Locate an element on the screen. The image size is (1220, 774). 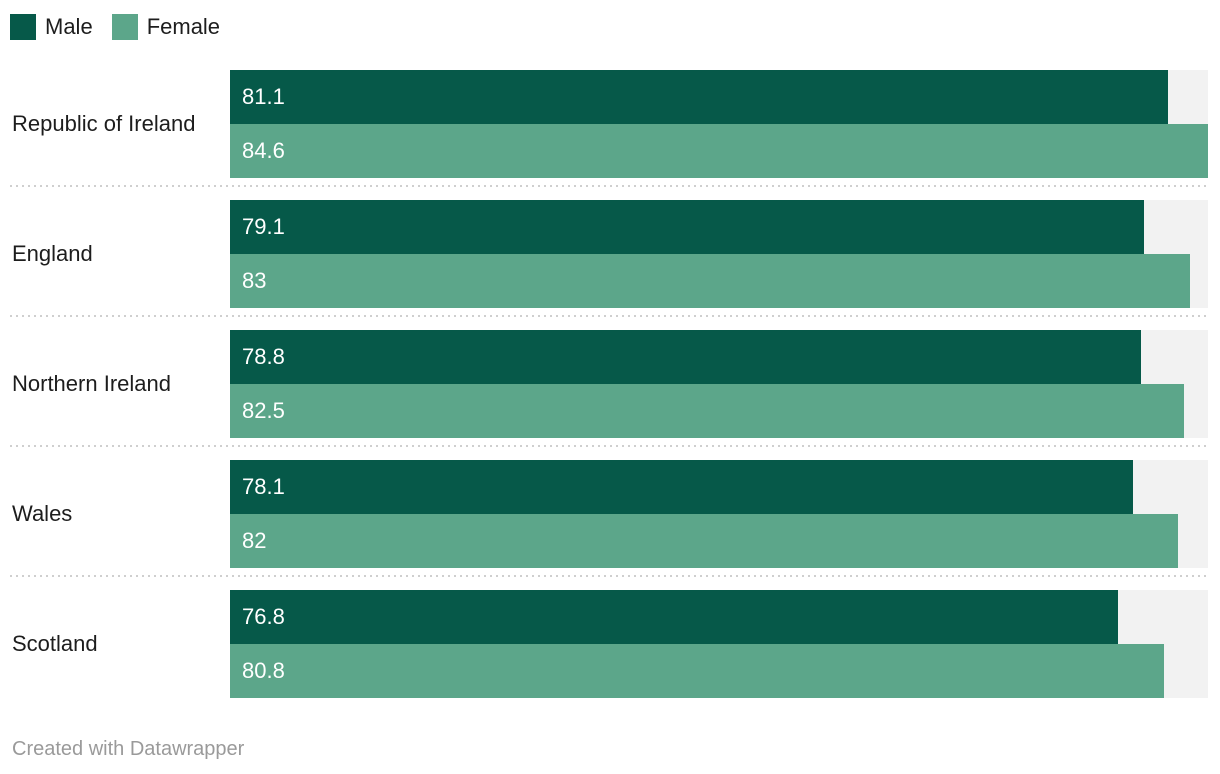
legend-label-male: Male is located at coordinates (69, 26).